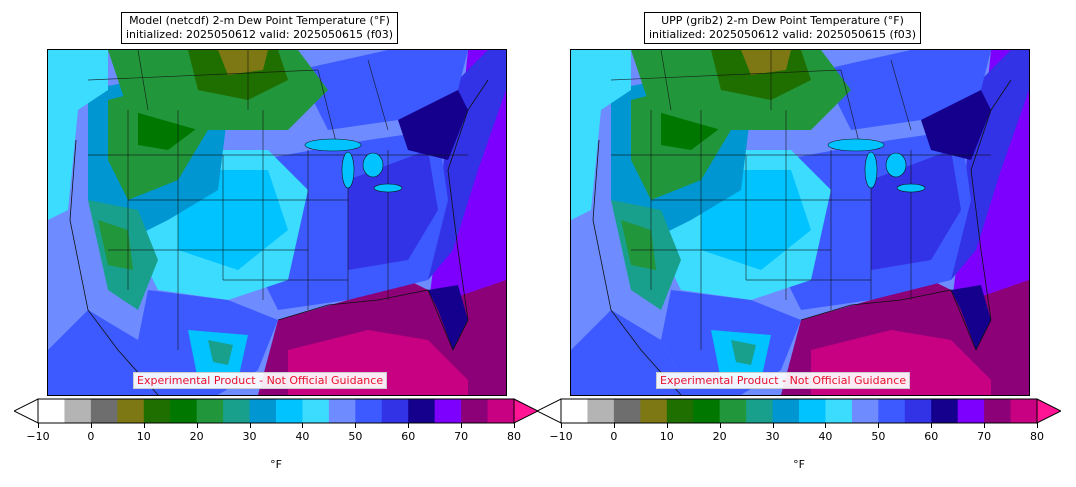 Image resolution: width=1076 pixels, height=487 pixels. I want to click on colorbar-tick-label: 70, so click(984, 436).